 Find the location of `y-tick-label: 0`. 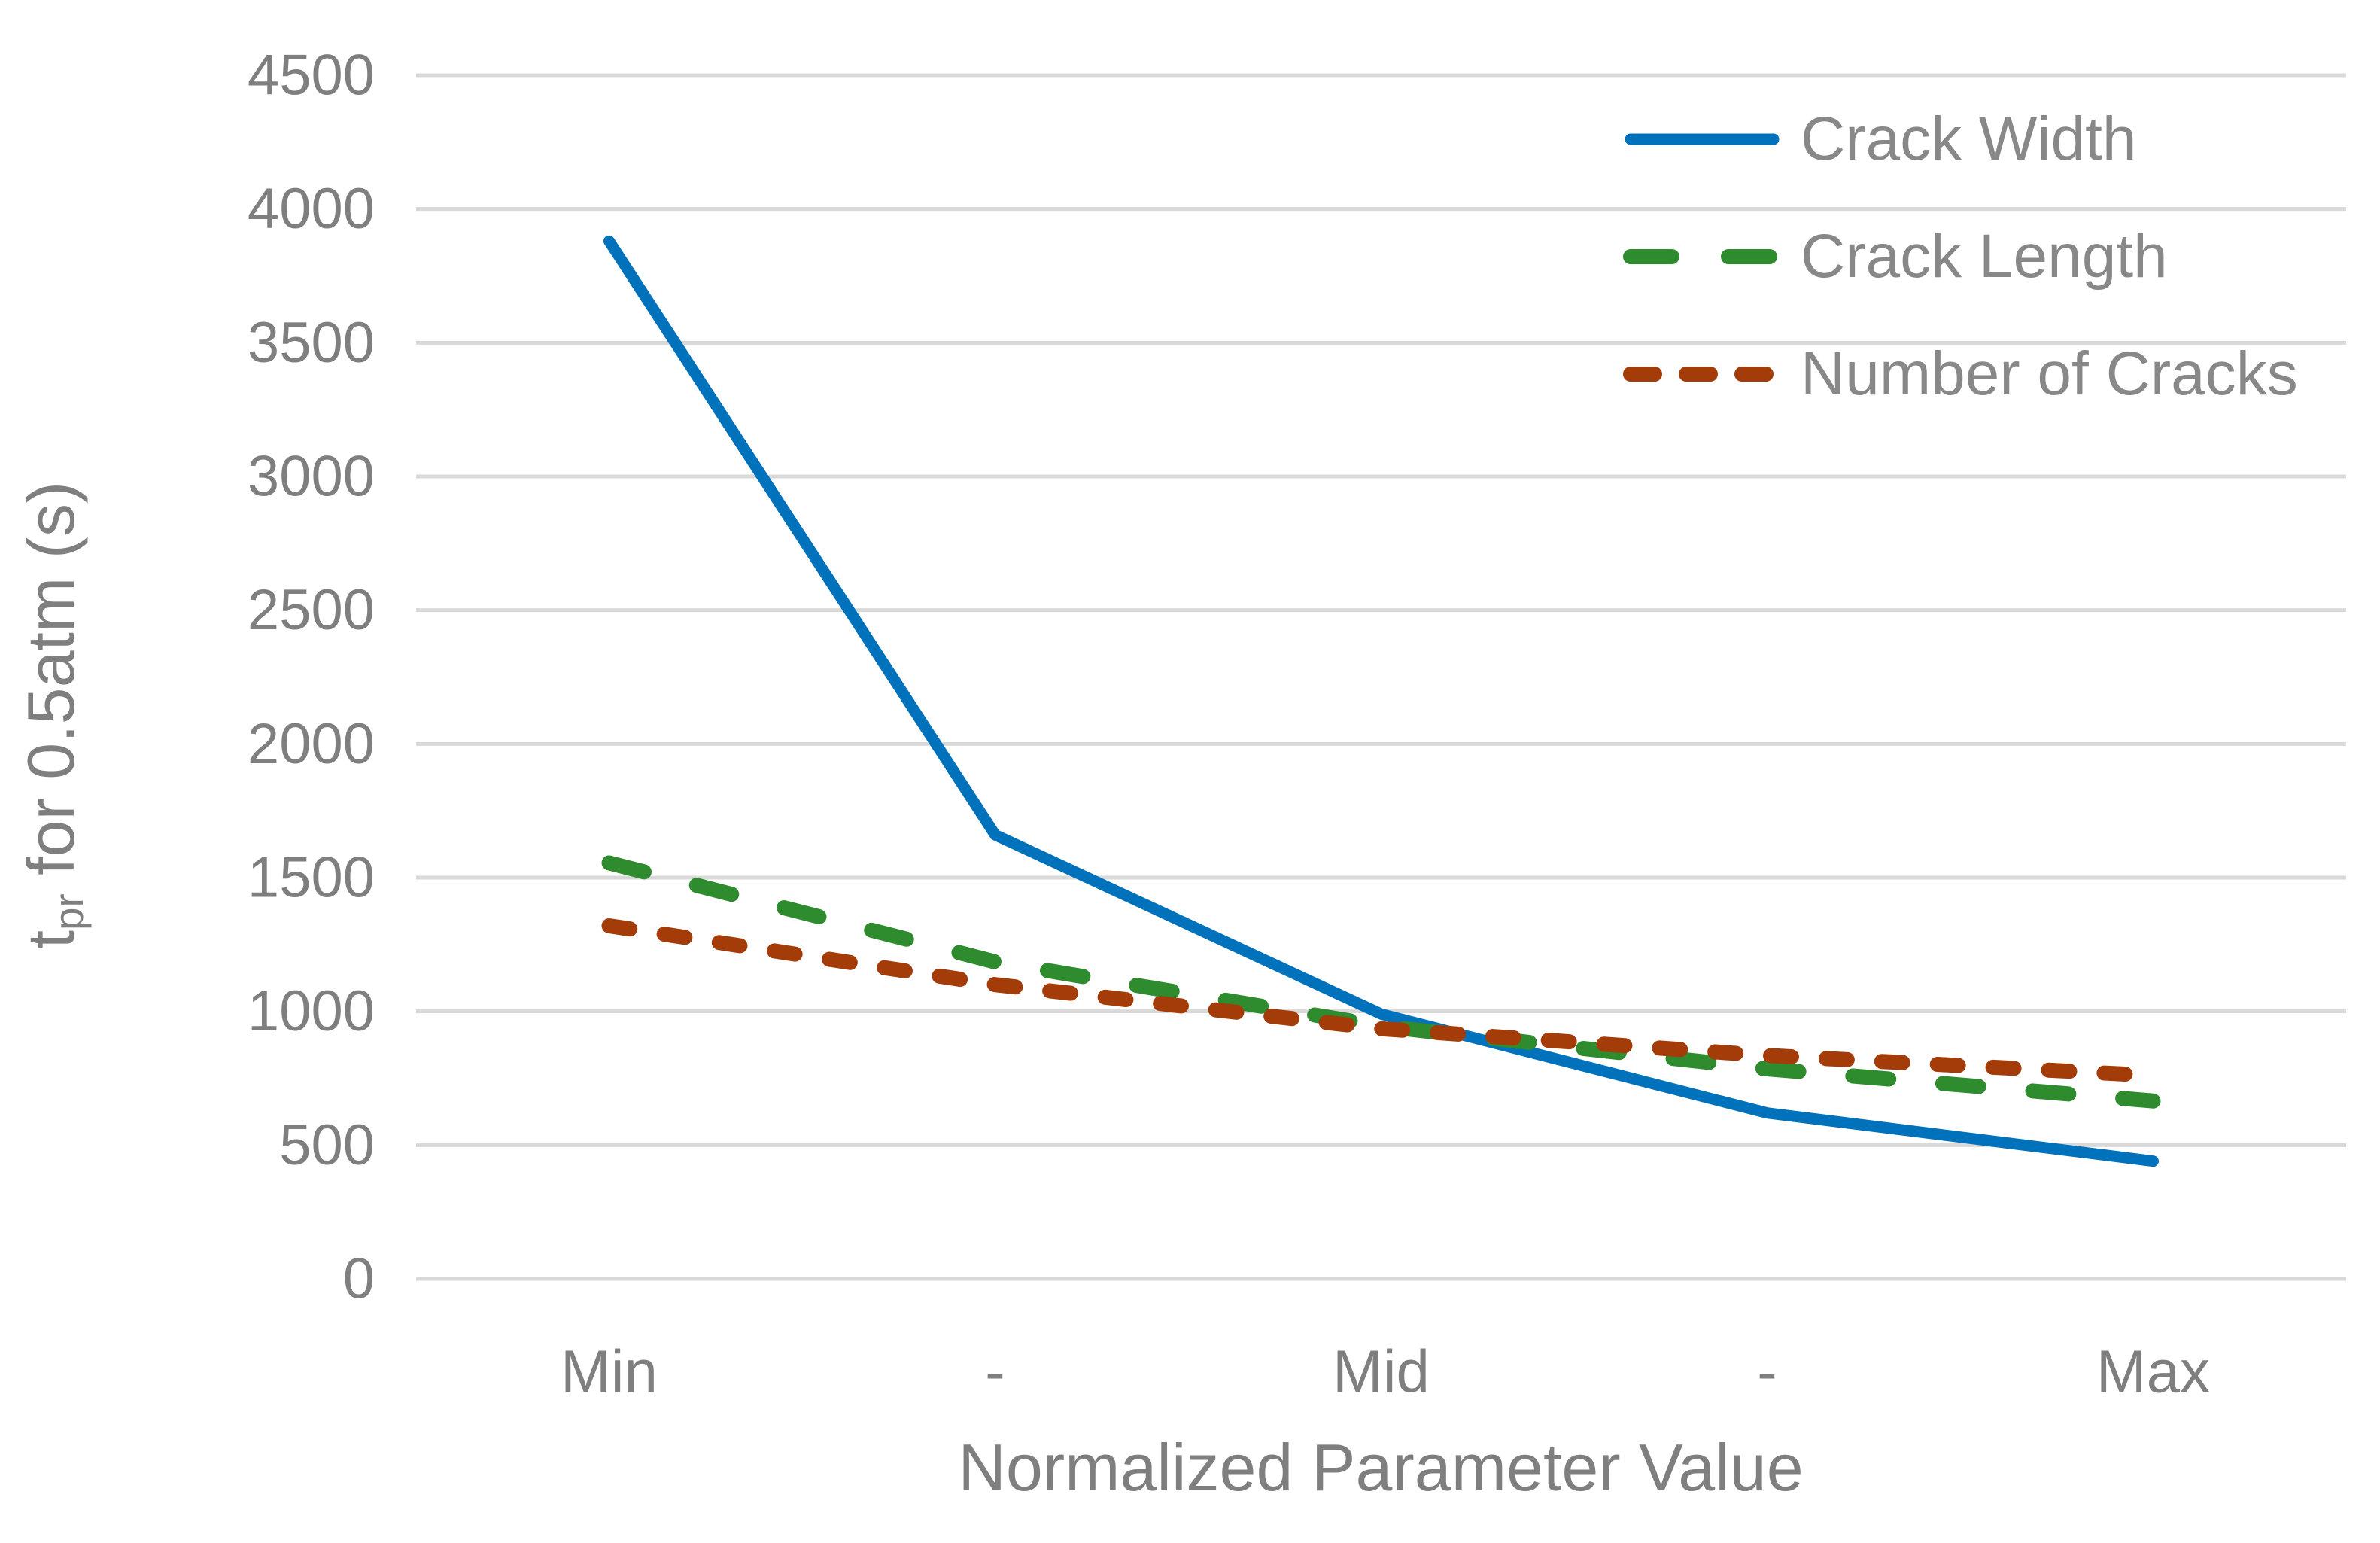

y-tick-label: 0 is located at coordinates (359, 1279).